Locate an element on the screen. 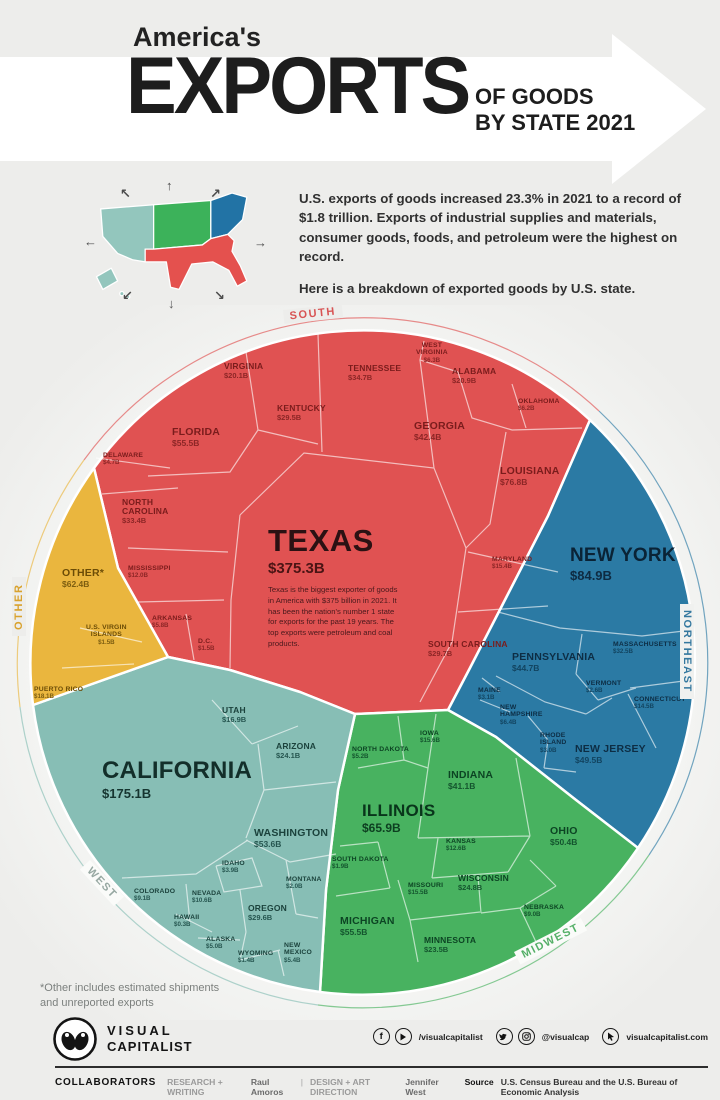 The image size is (720, 1100). state-cell-utah: UTAH $16.9B is located at coordinates (234, 715).